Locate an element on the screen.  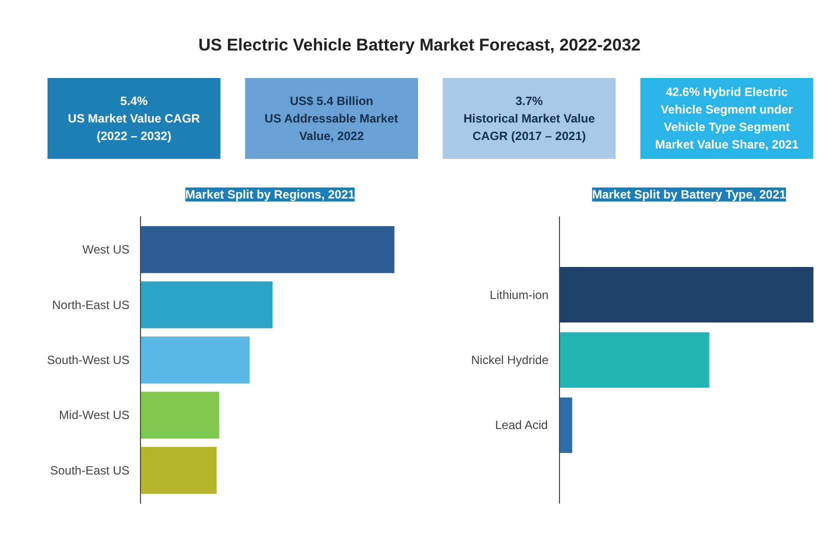
y-tick-label: South-East US is located at coordinates (90, 470).